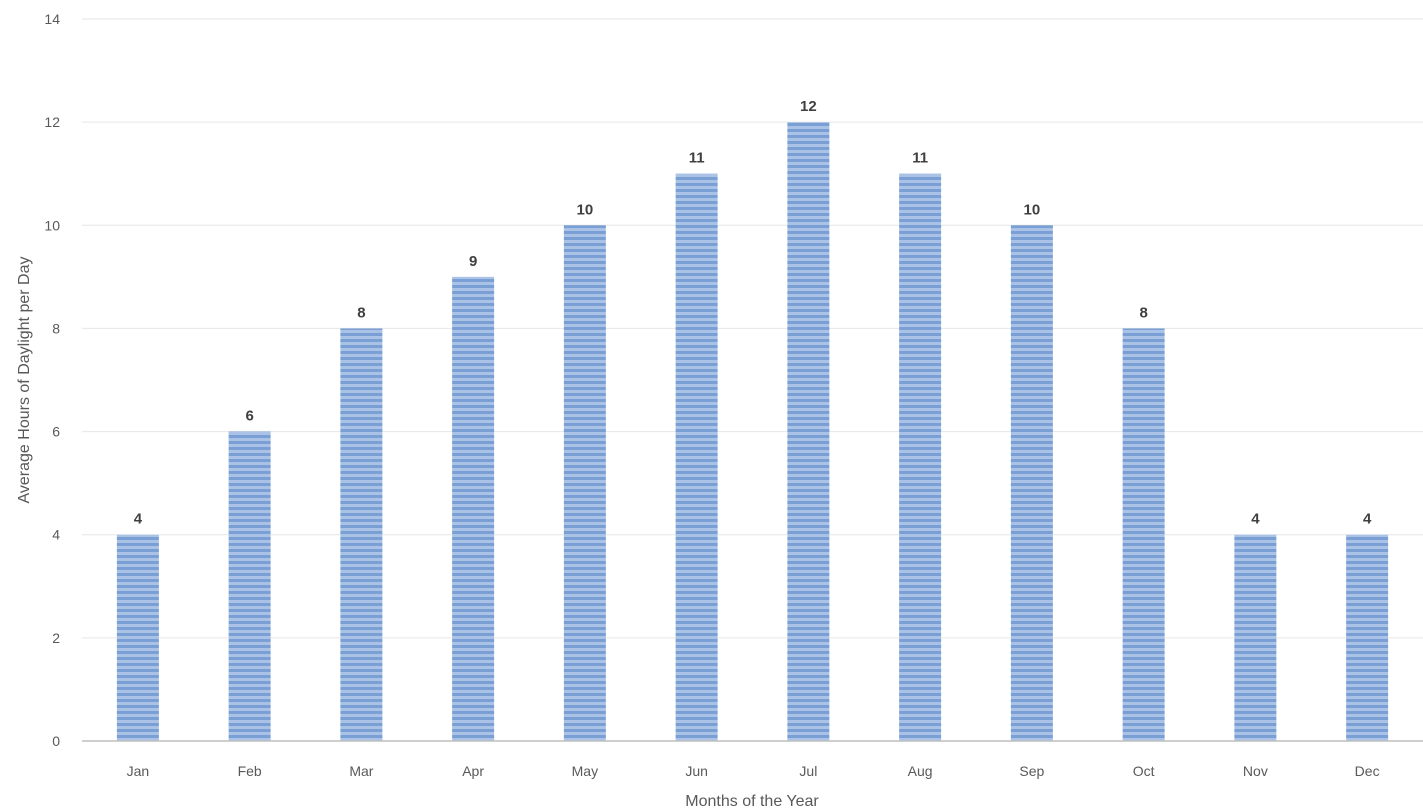 The height and width of the screenshot is (812, 1423). What do you see at coordinates (1143, 534) in the screenshot?
I see `bar-oct` at bounding box center [1143, 534].